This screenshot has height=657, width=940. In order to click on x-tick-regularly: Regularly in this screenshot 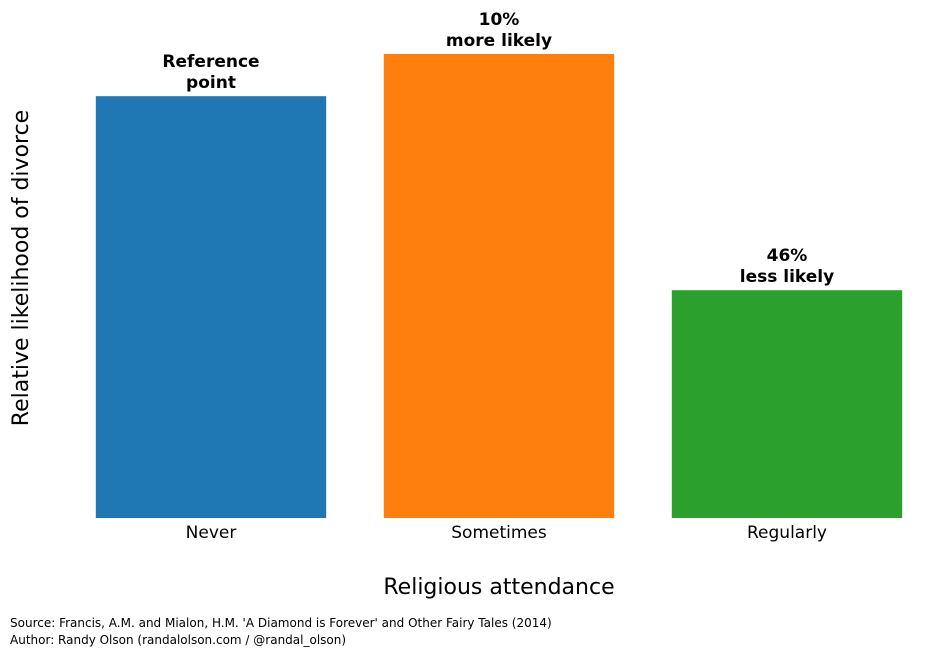, I will do `click(787, 533)`.